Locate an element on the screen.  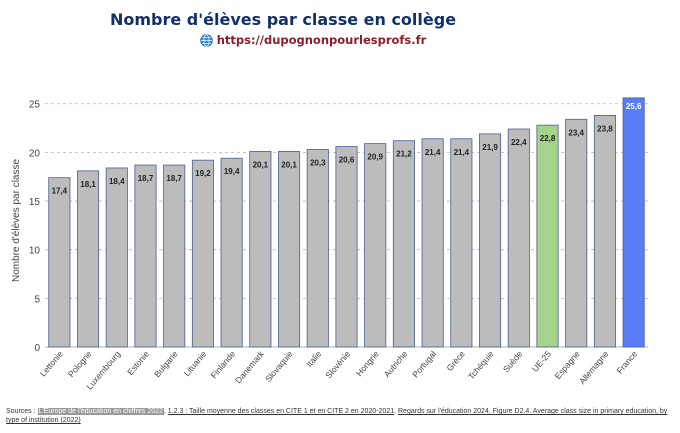
x-tick-label: Suède is located at coordinates (513, 361).